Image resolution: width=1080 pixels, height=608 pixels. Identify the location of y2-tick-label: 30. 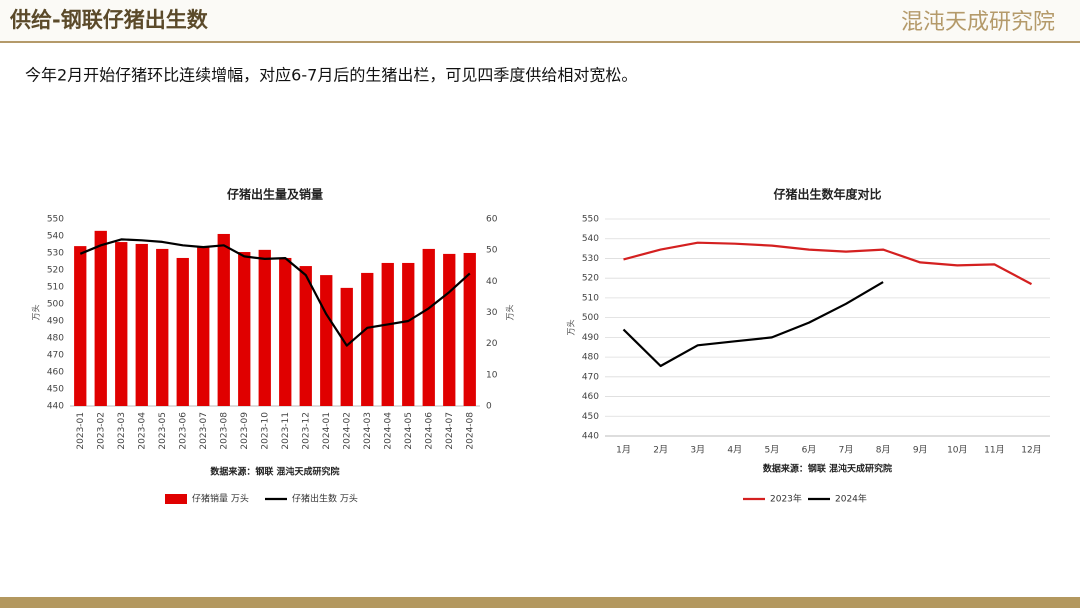
(492, 313).